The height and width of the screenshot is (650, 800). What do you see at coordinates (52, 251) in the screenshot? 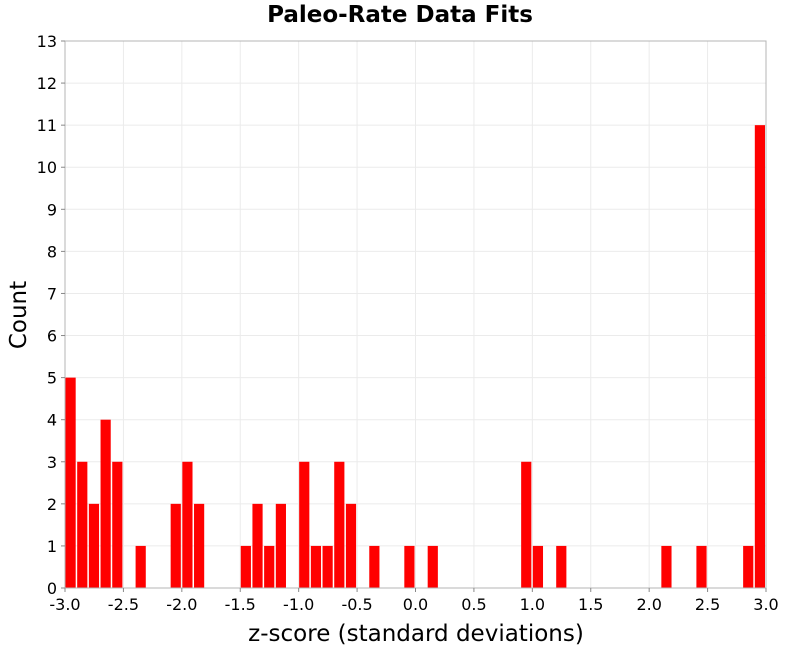
I see `y-tick-label: 8` at bounding box center [52, 251].